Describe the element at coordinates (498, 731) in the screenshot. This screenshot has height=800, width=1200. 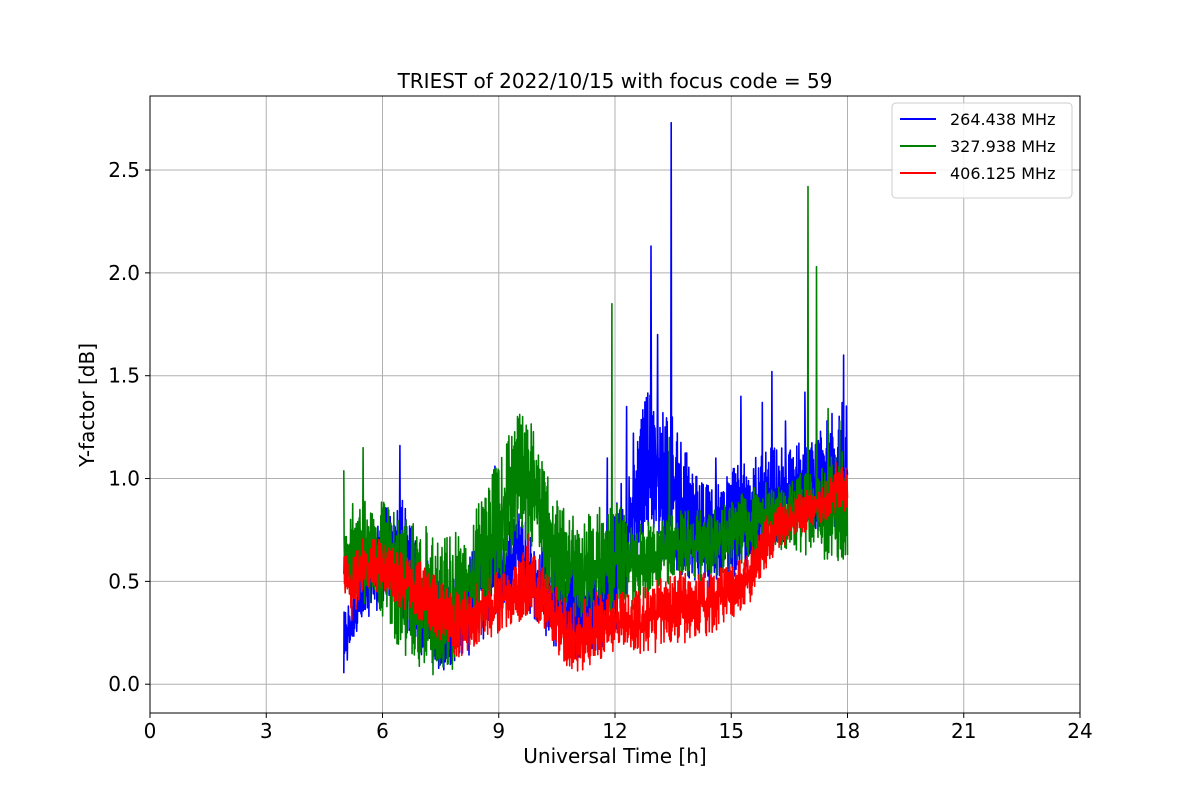
I see `x-tick-label: 9` at that location.